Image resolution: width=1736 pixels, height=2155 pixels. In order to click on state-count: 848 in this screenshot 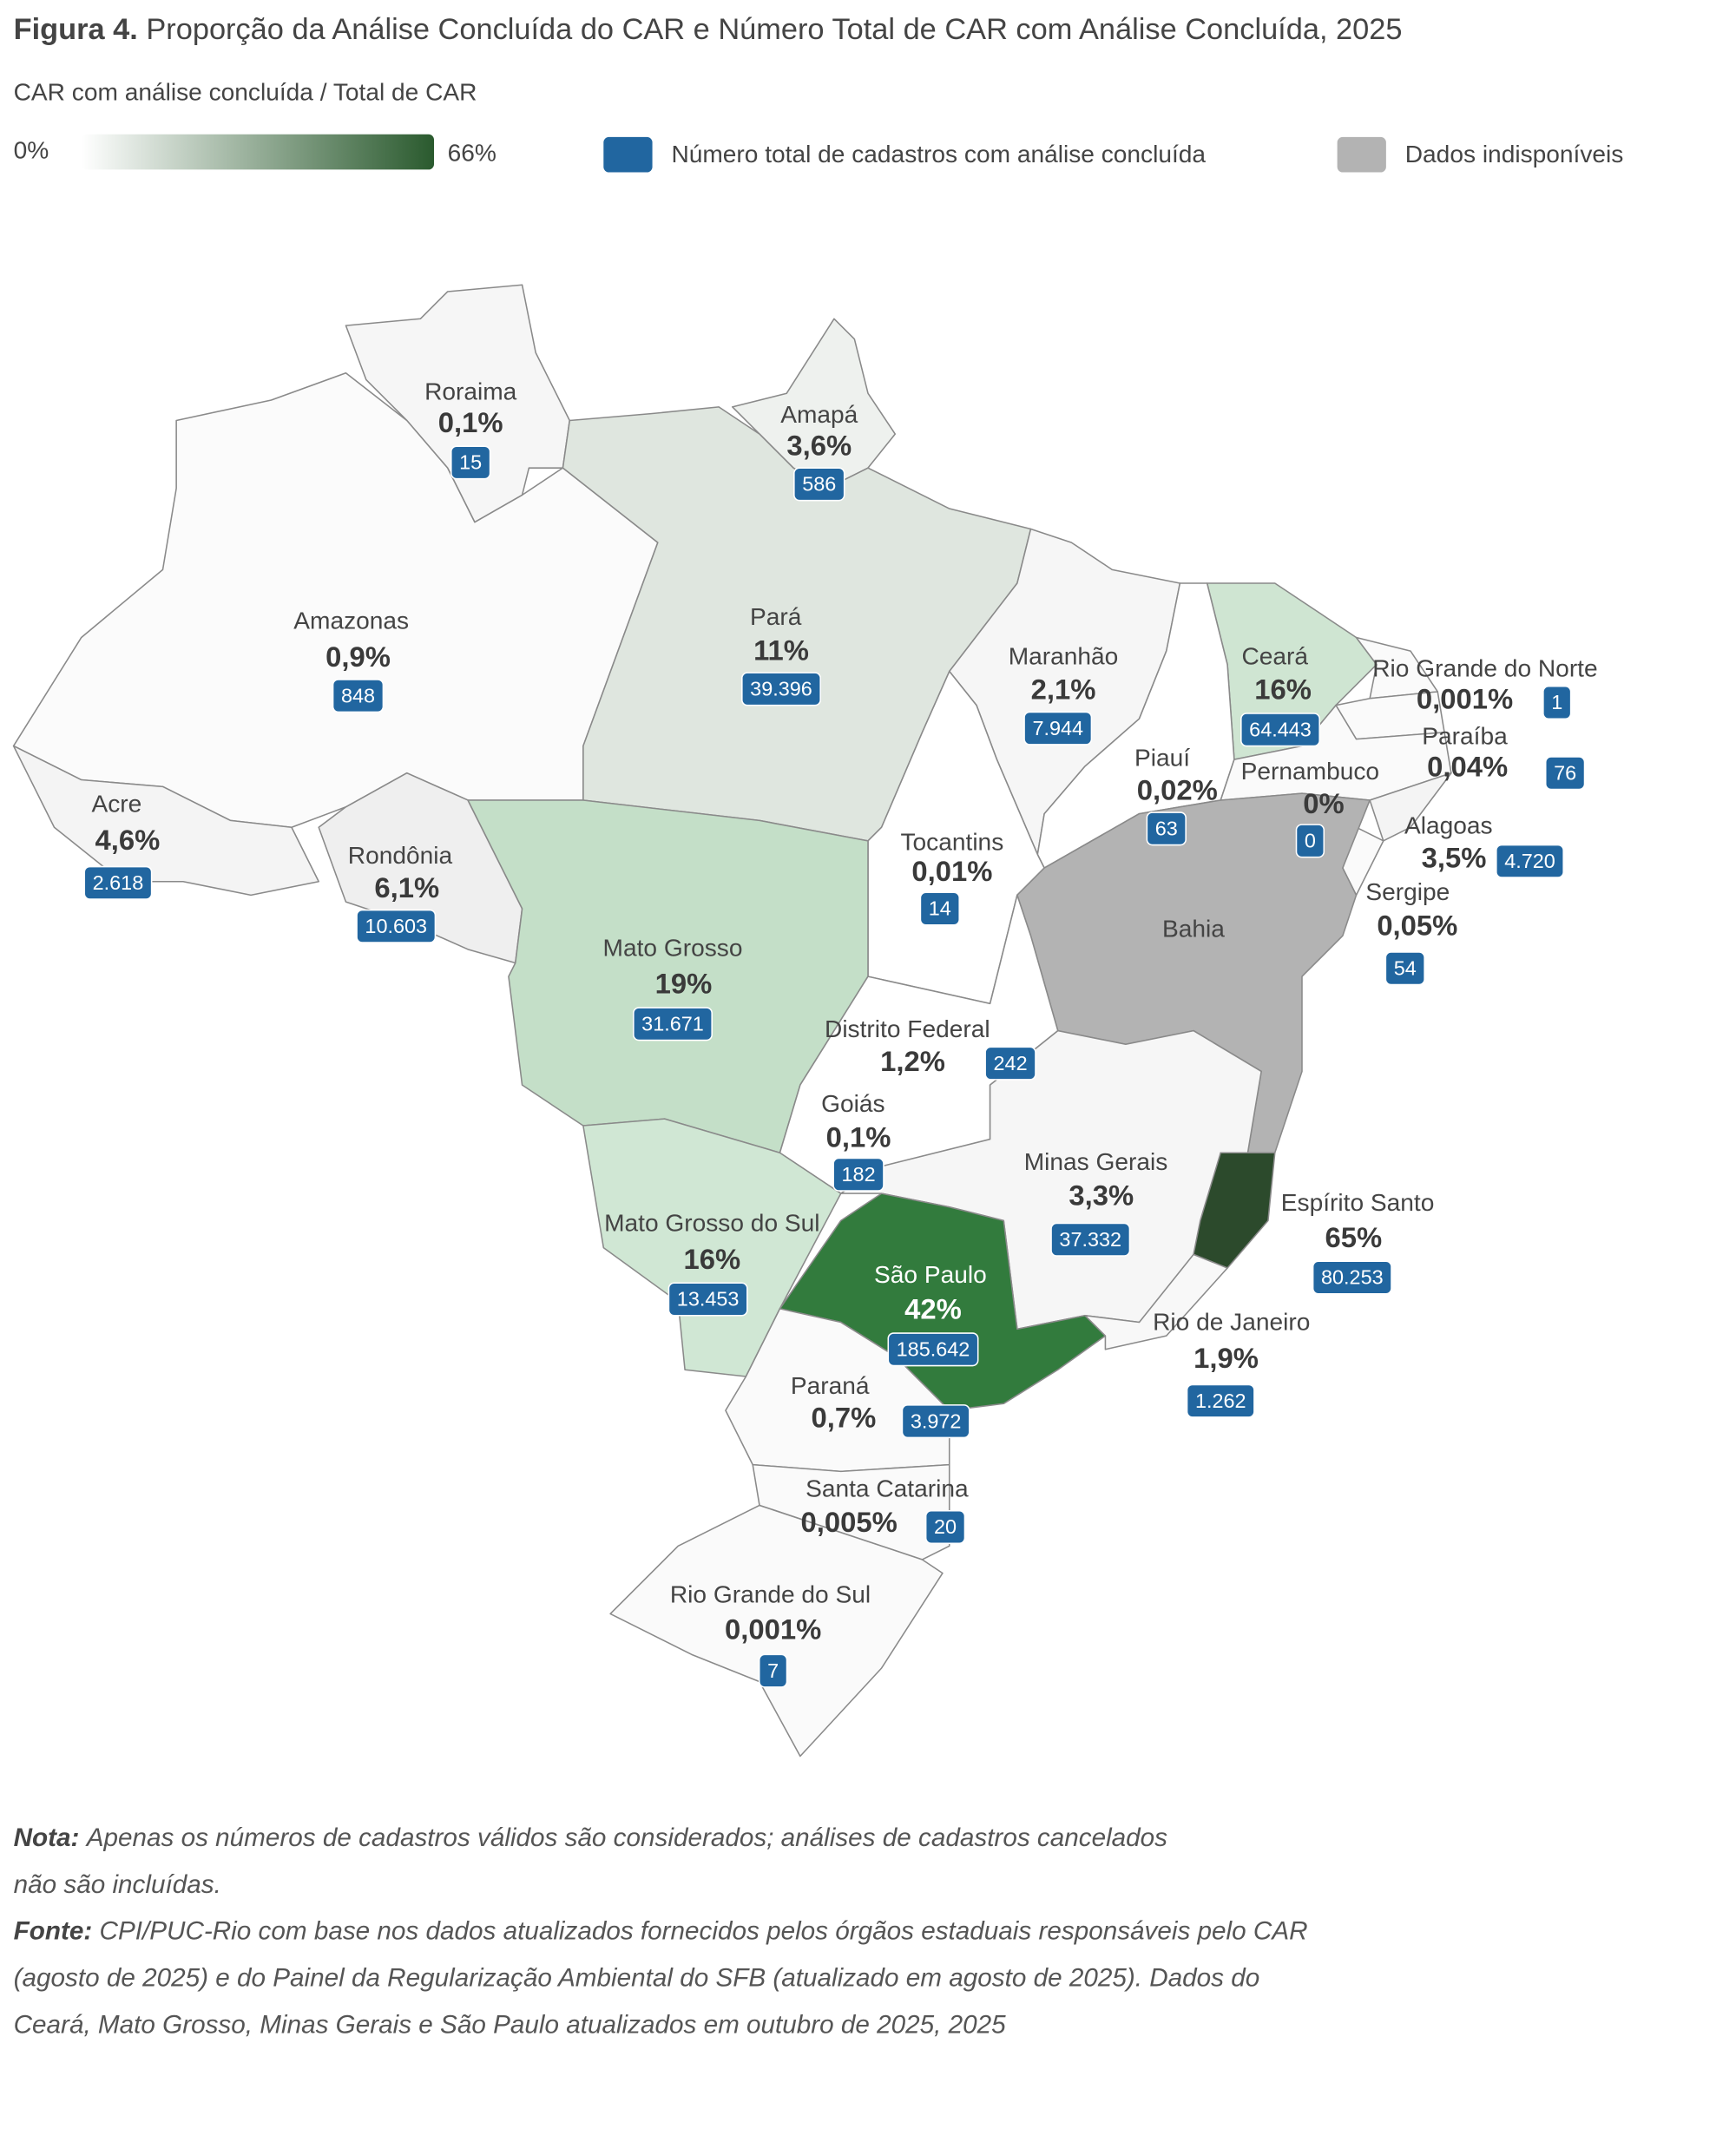, I will do `click(358, 695)`.